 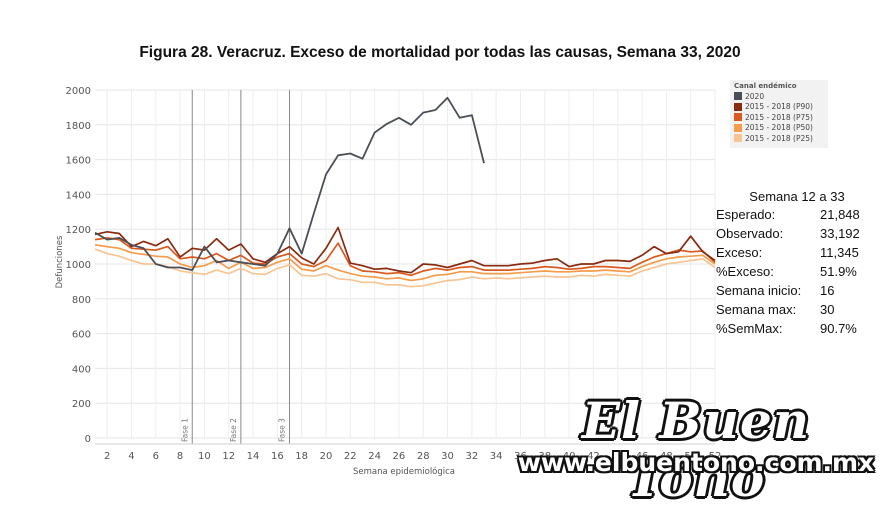 I want to click on x-tick-label: 20, so click(x=326, y=456).